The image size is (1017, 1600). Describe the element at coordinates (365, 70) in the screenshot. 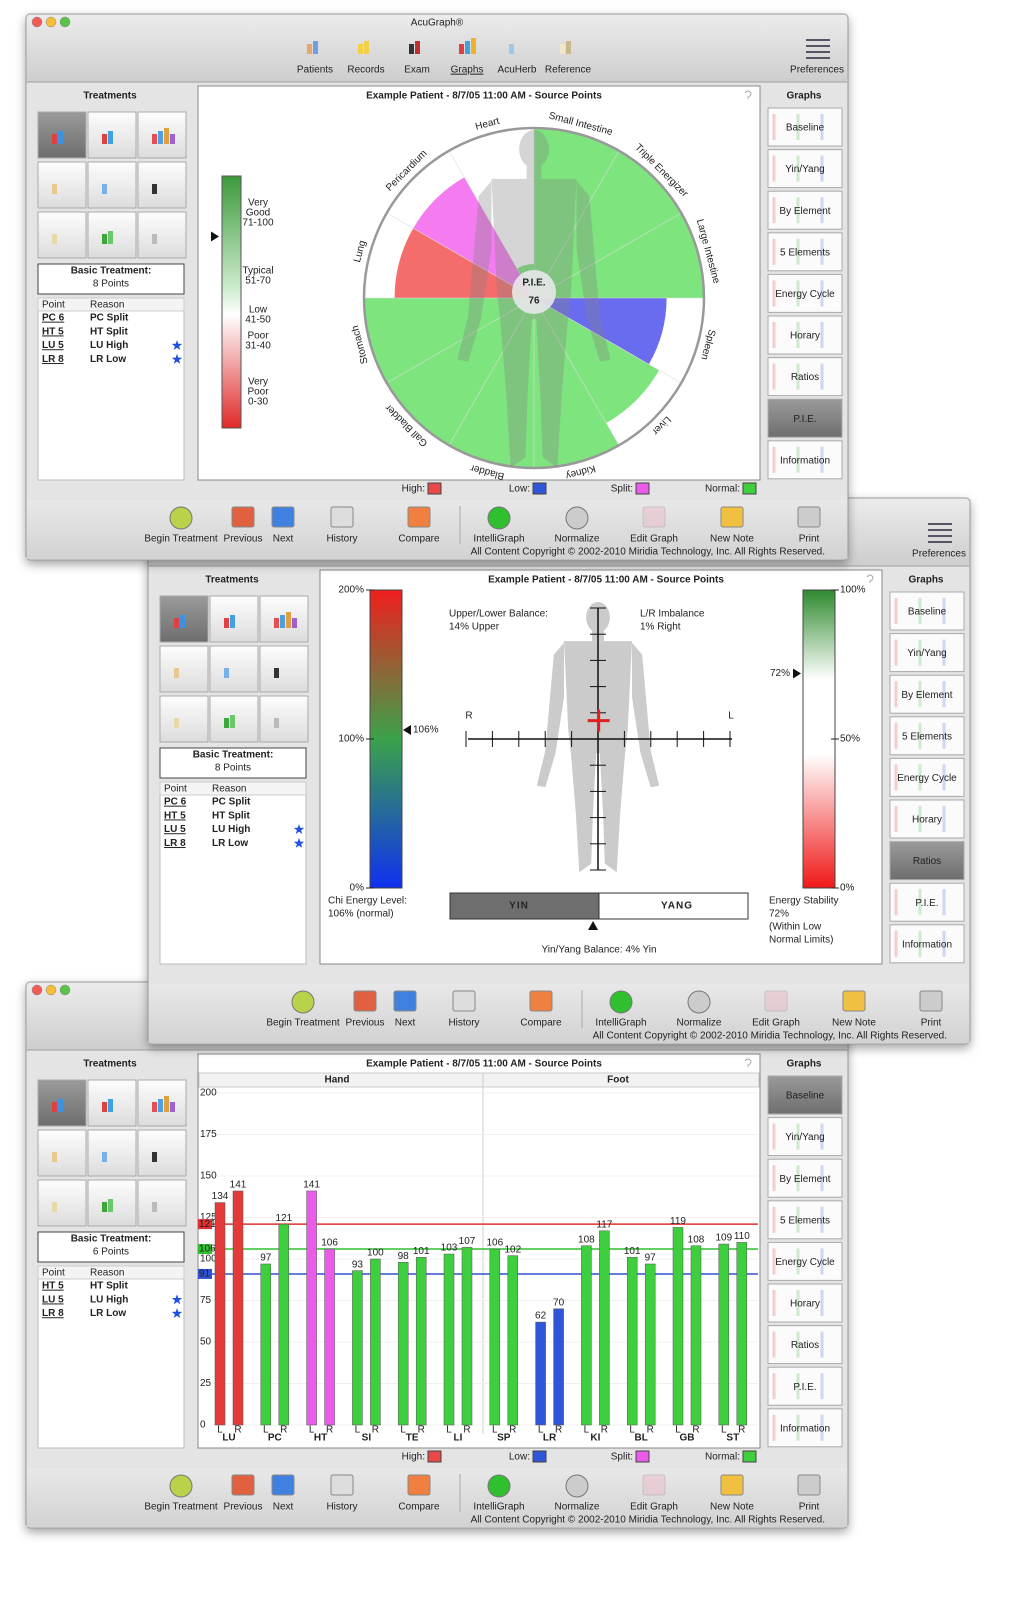

I see `toolbar-button: Records` at that location.